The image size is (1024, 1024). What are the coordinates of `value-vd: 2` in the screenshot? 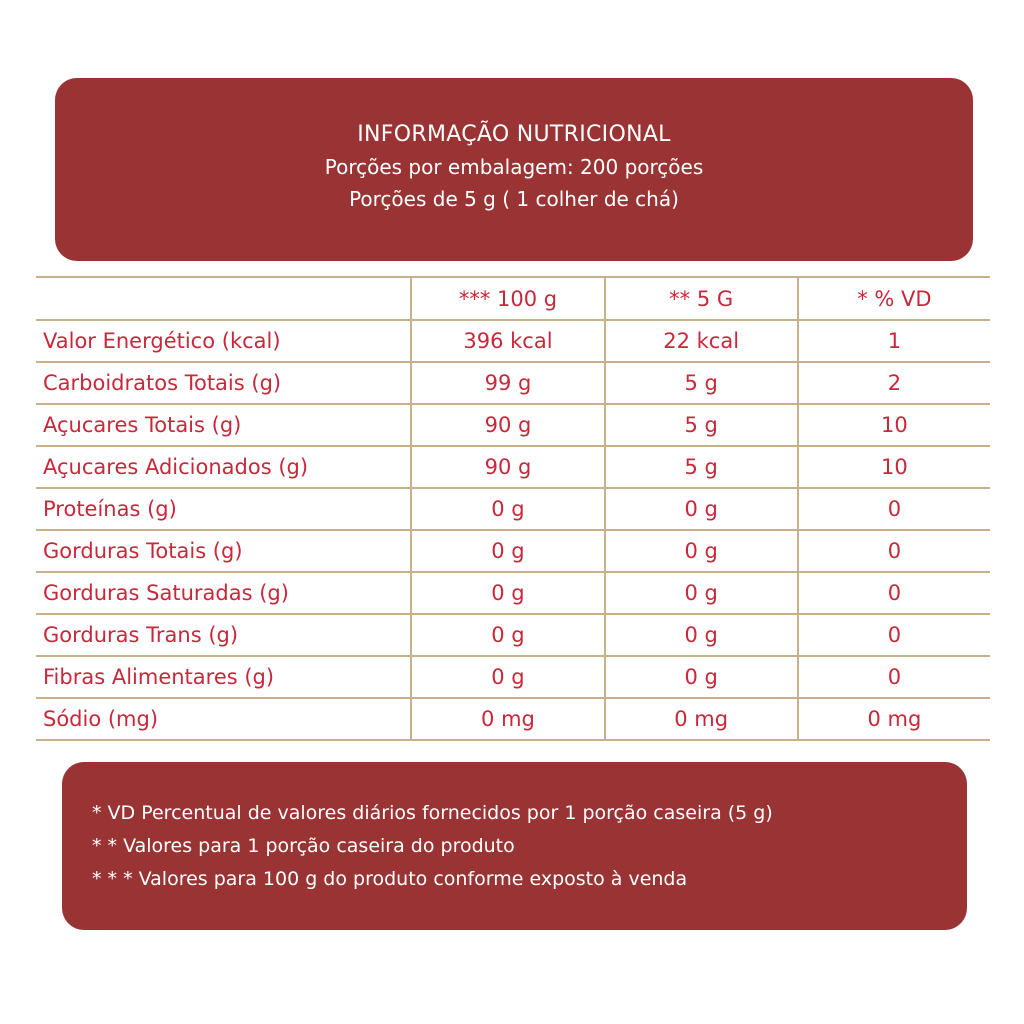 It's located at (893, 383).